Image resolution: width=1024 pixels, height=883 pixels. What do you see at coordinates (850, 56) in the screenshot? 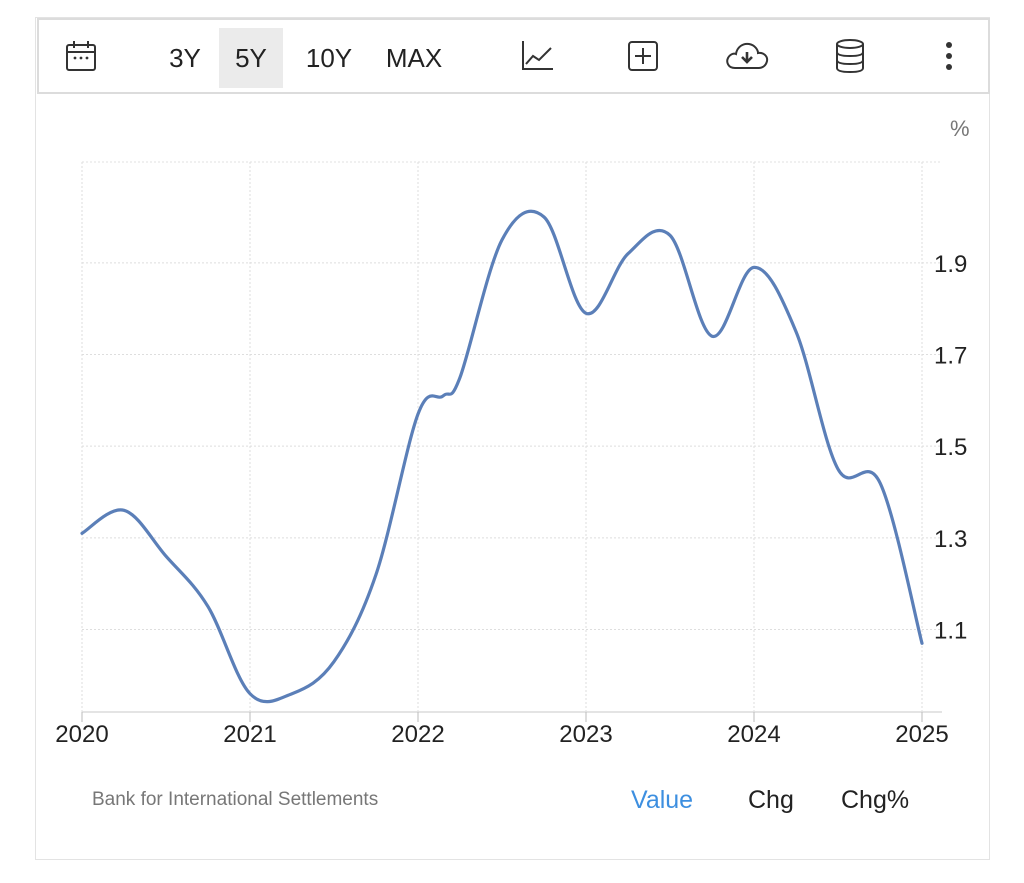
I see `database-icon` at bounding box center [850, 56].